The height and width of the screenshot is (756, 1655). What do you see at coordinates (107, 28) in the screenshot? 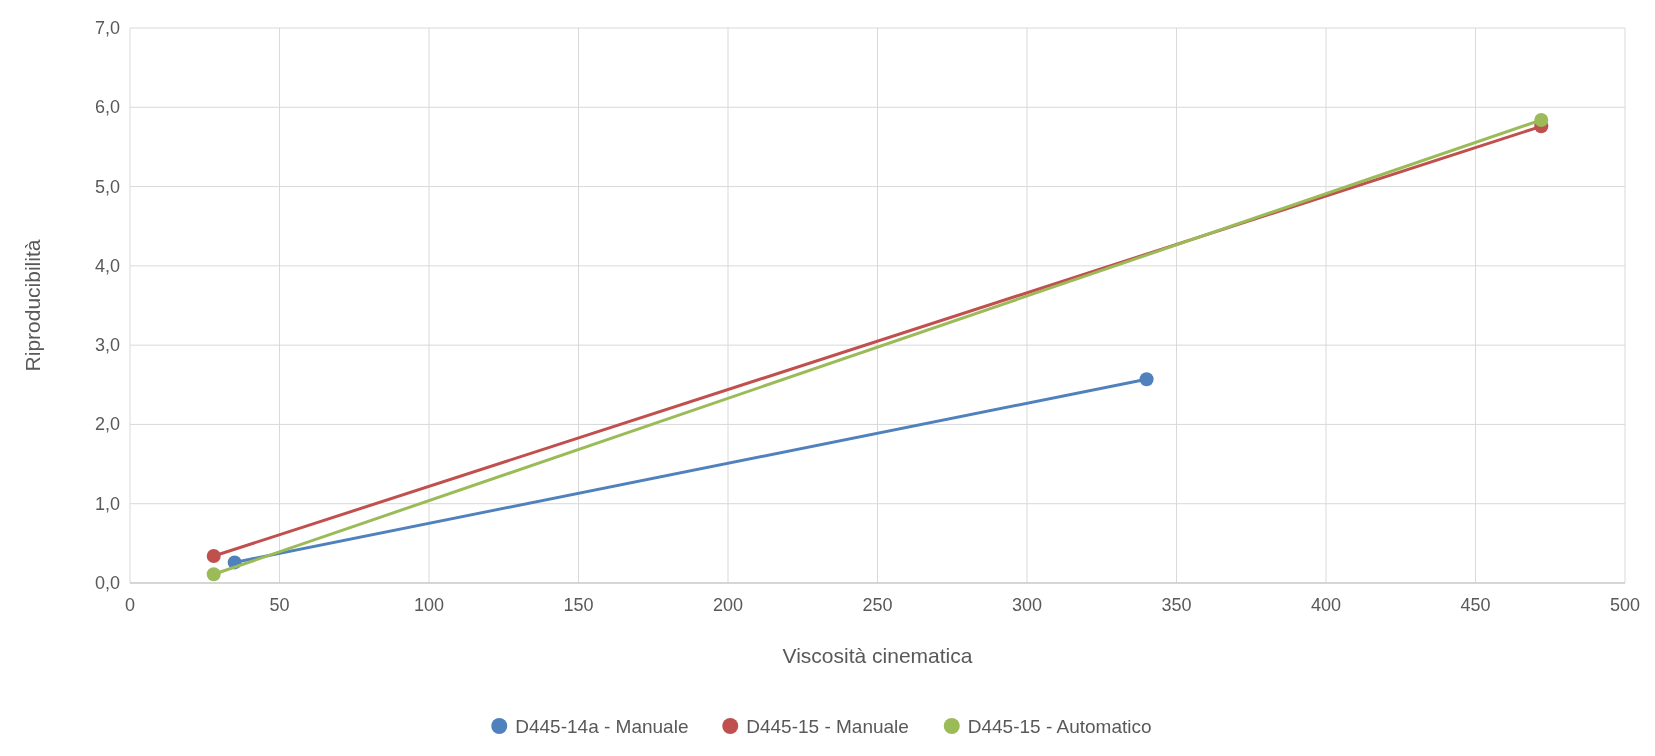
I see `y-tick-label: 7,0` at bounding box center [107, 28].